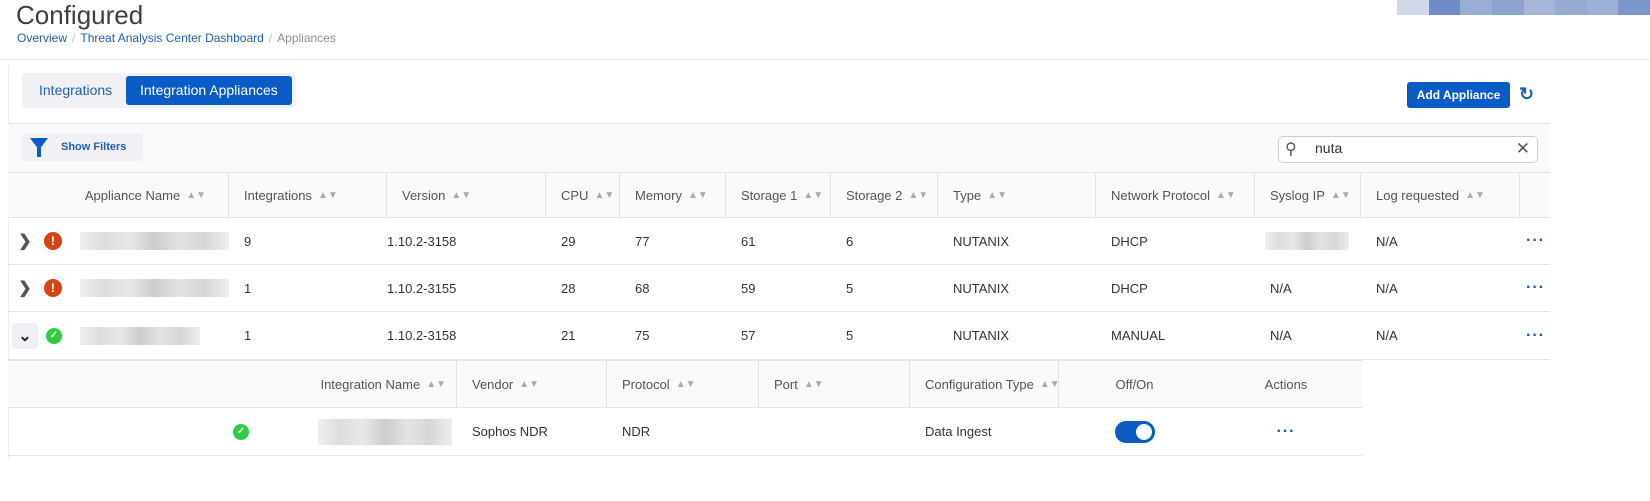  I want to click on col-protocol: Protocol ▲▼, so click(683, 384).